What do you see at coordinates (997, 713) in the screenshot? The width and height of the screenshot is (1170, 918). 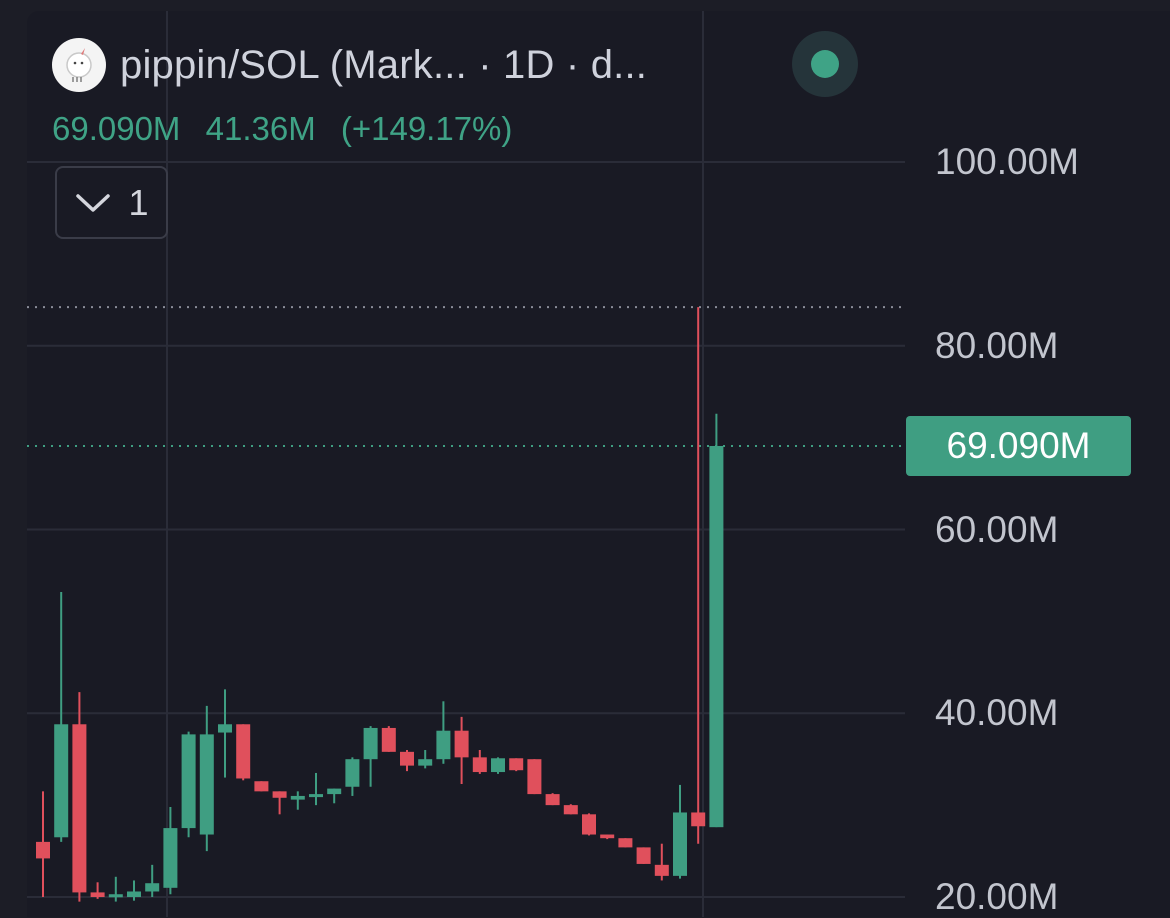 I see `y-tick-label: 40.00M` at bounding box center [997, 713].